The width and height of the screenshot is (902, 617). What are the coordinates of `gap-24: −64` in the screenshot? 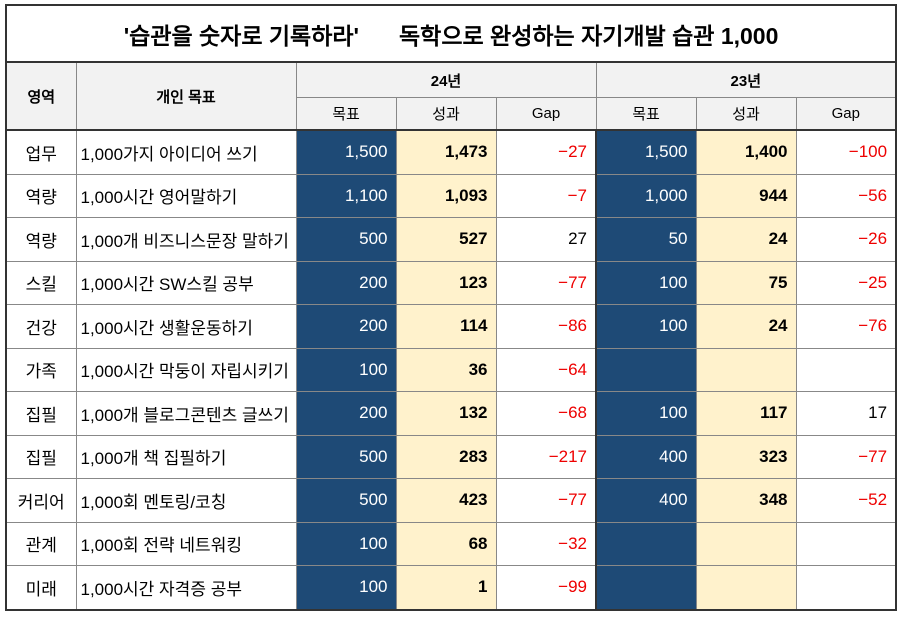 It's located at (546, 369).